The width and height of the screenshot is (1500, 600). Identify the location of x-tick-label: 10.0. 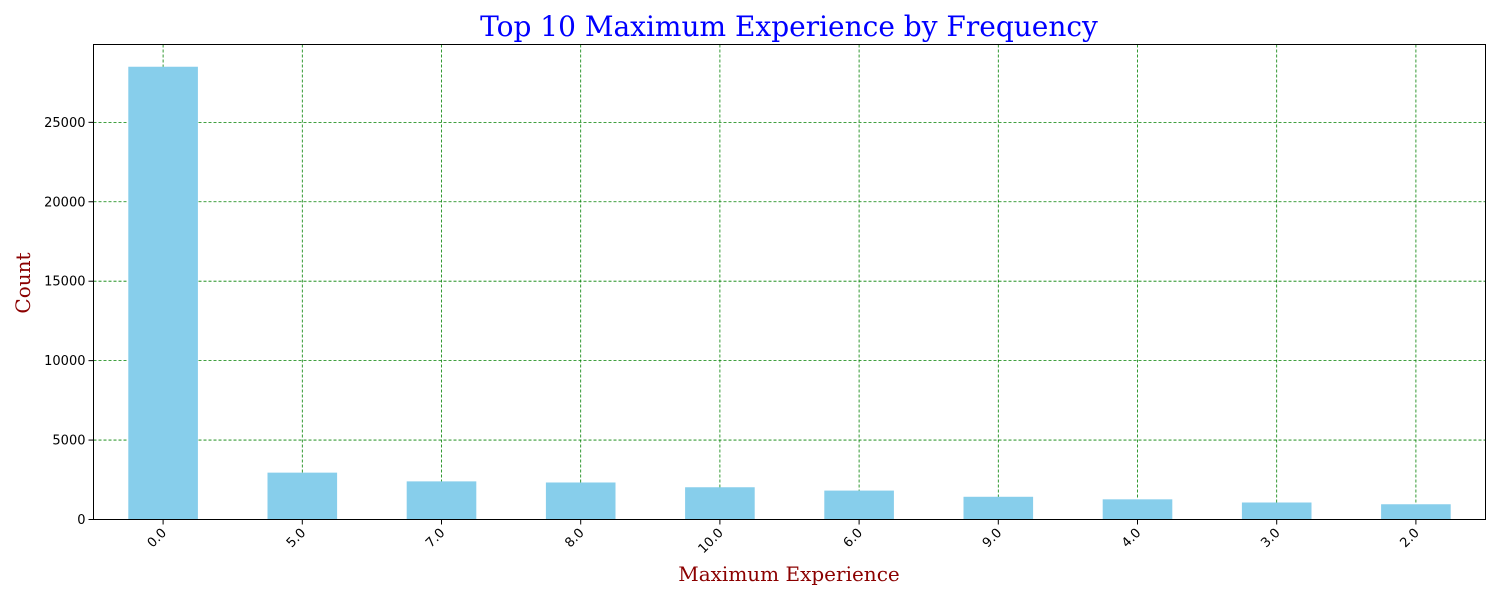
(711, 541).